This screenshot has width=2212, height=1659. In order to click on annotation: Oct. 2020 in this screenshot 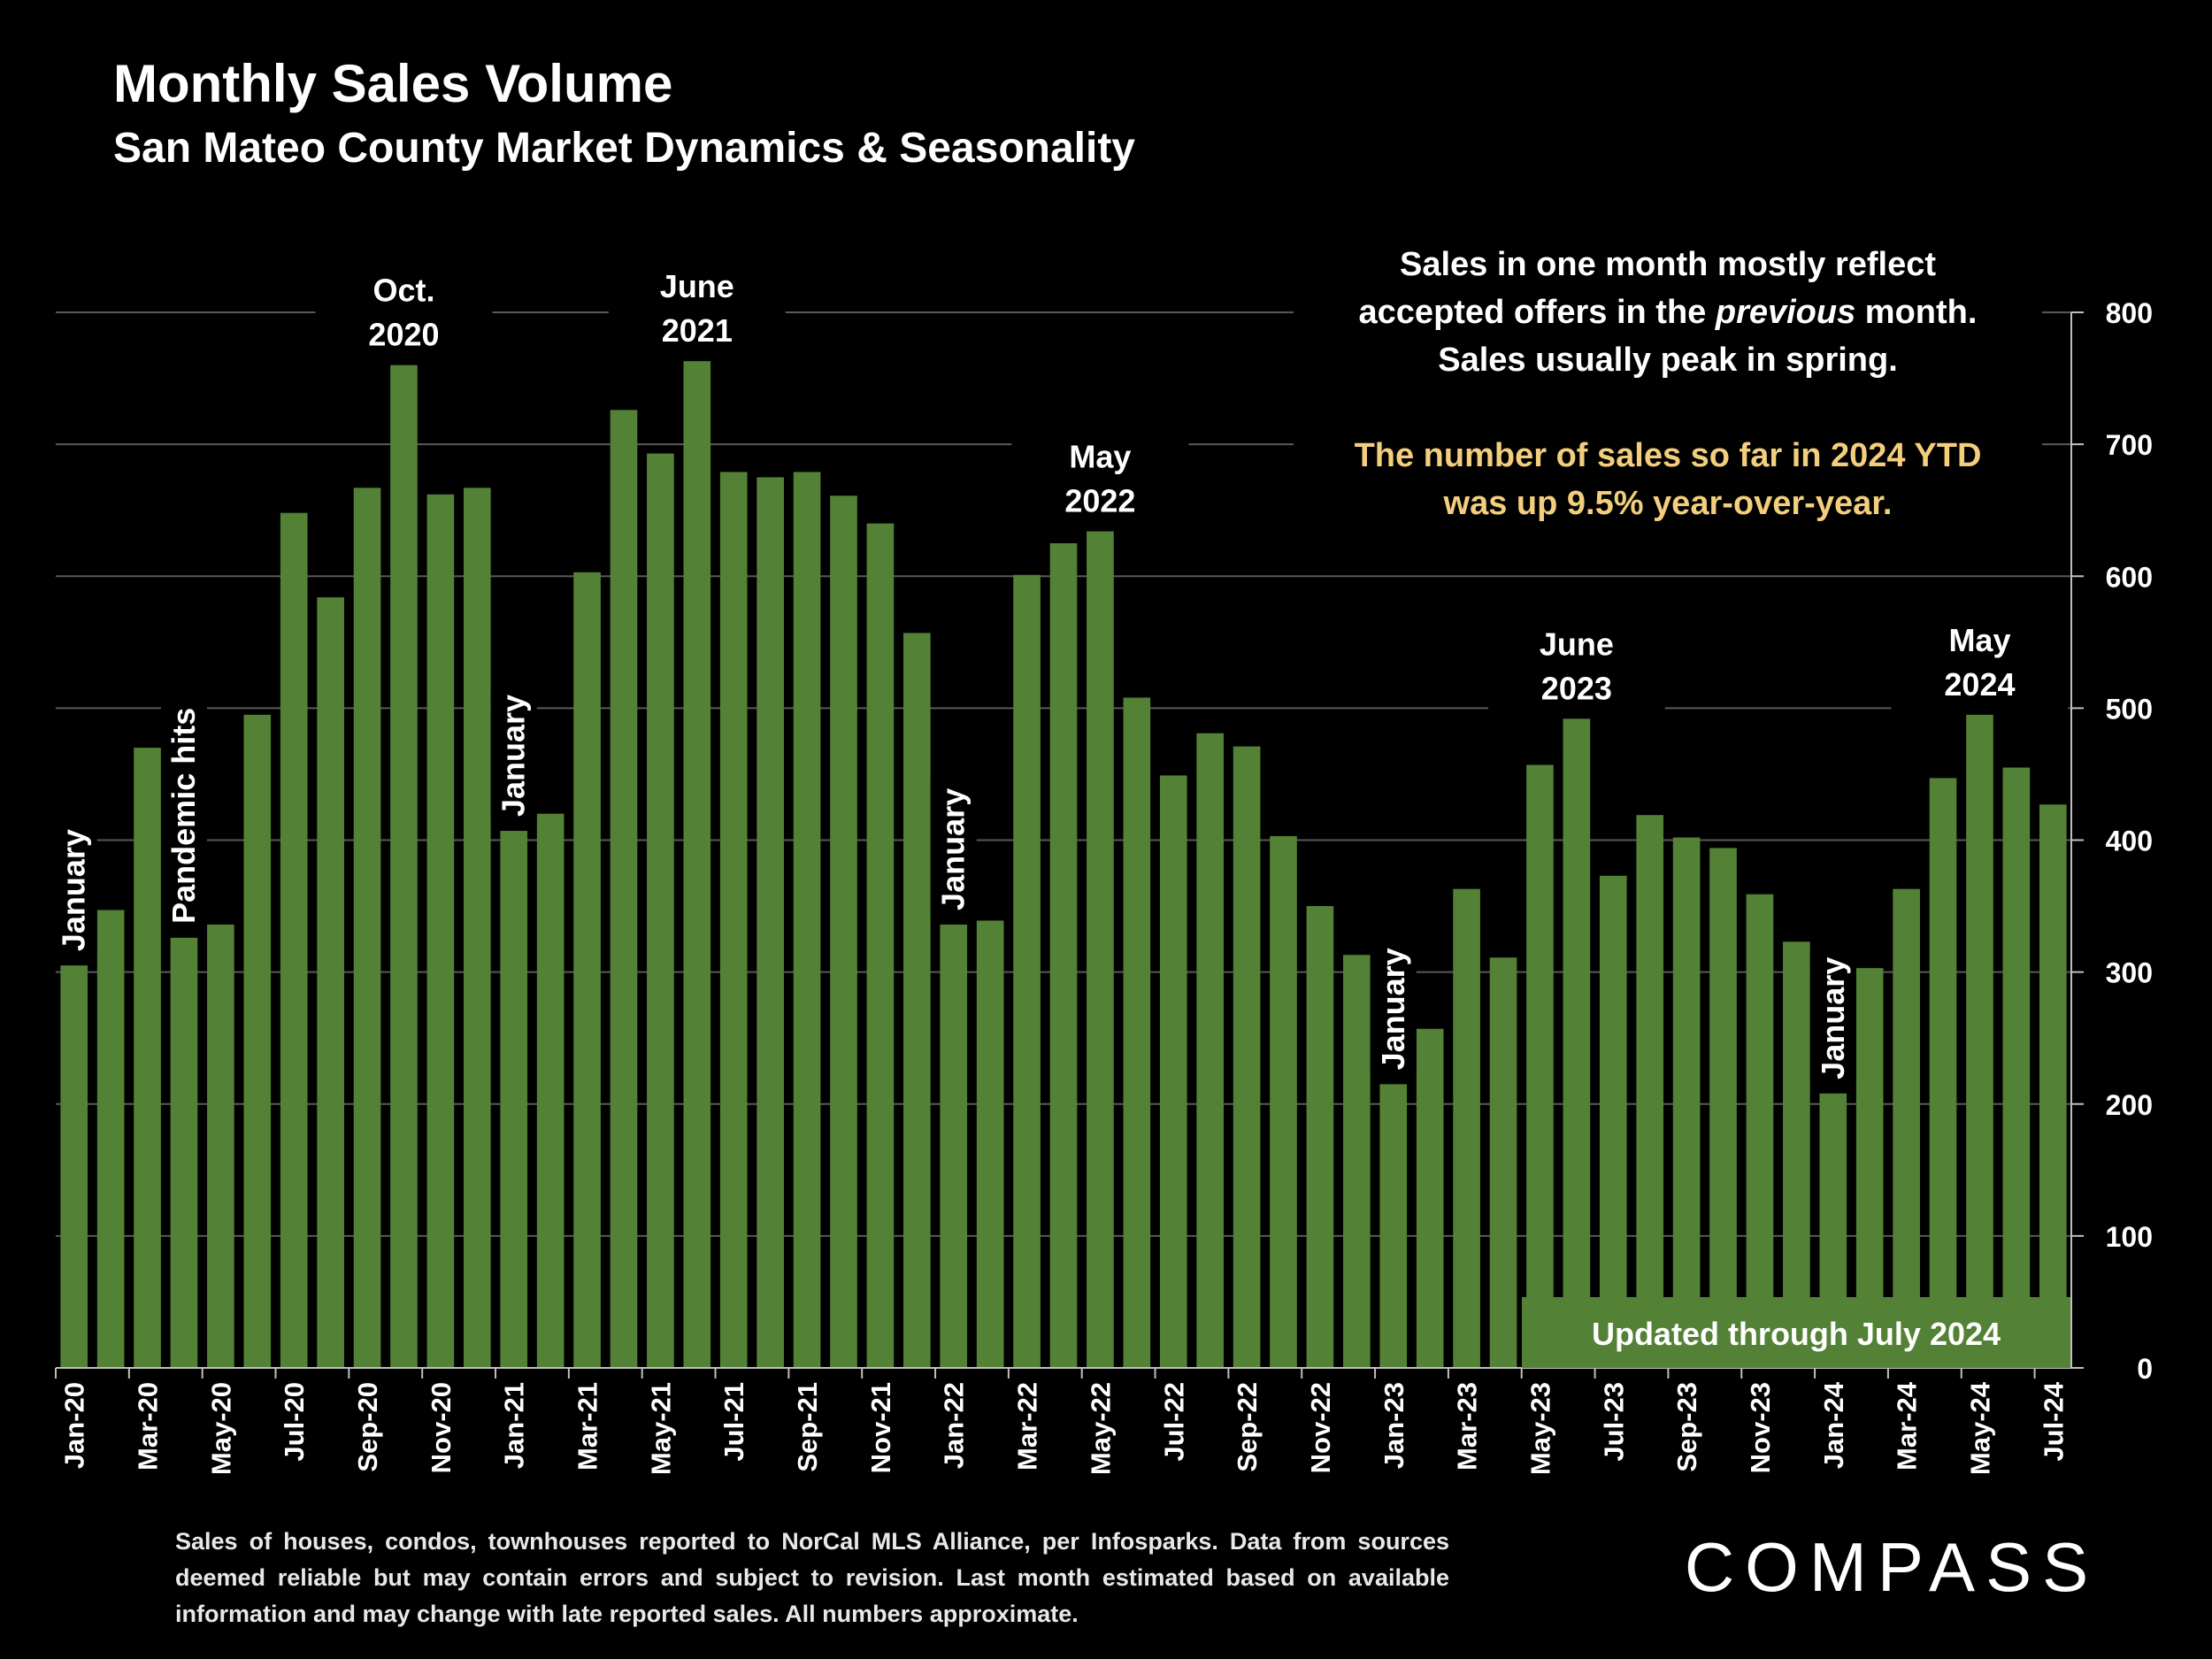, I will do `click(404, 311)`.